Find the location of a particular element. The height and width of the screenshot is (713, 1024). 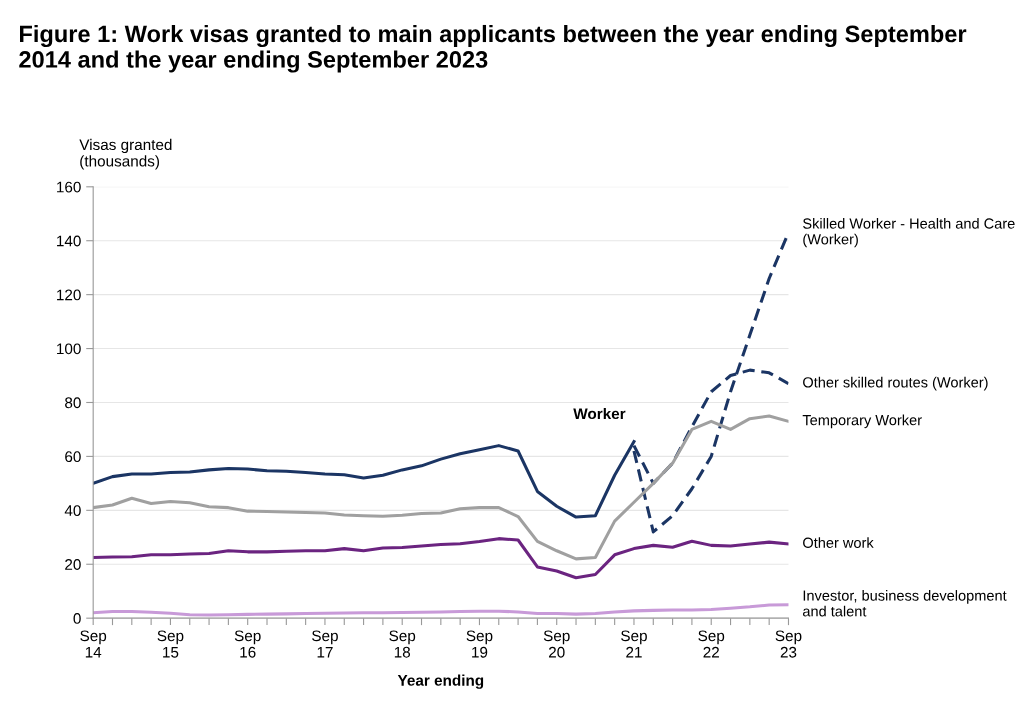

x-tick-label: Sep 15 is located at coordinates (170, 644).